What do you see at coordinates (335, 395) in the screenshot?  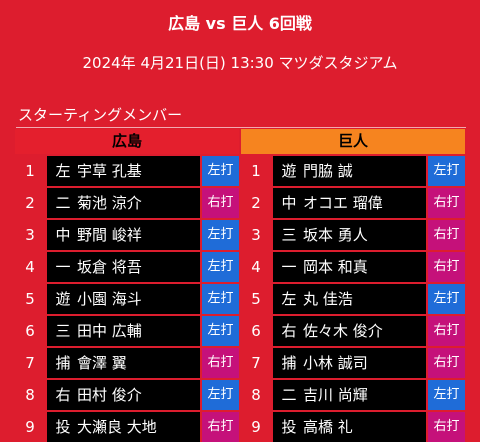 I see `player-name: 吉川 尚輝` at bounding box center [335, 395].